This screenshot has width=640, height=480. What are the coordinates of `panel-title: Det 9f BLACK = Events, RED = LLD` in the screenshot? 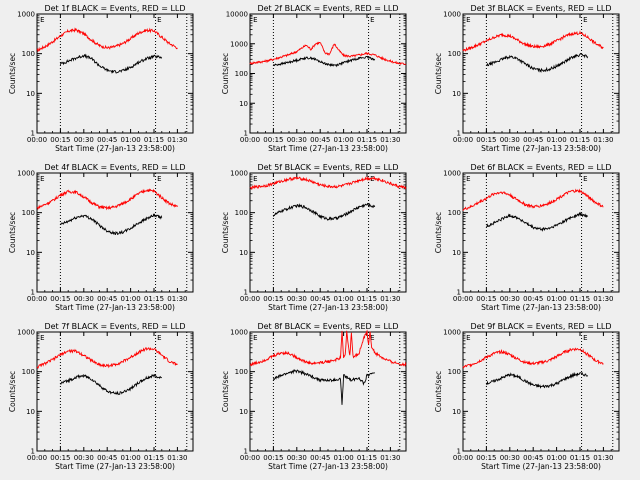 It's located at (540, 326).